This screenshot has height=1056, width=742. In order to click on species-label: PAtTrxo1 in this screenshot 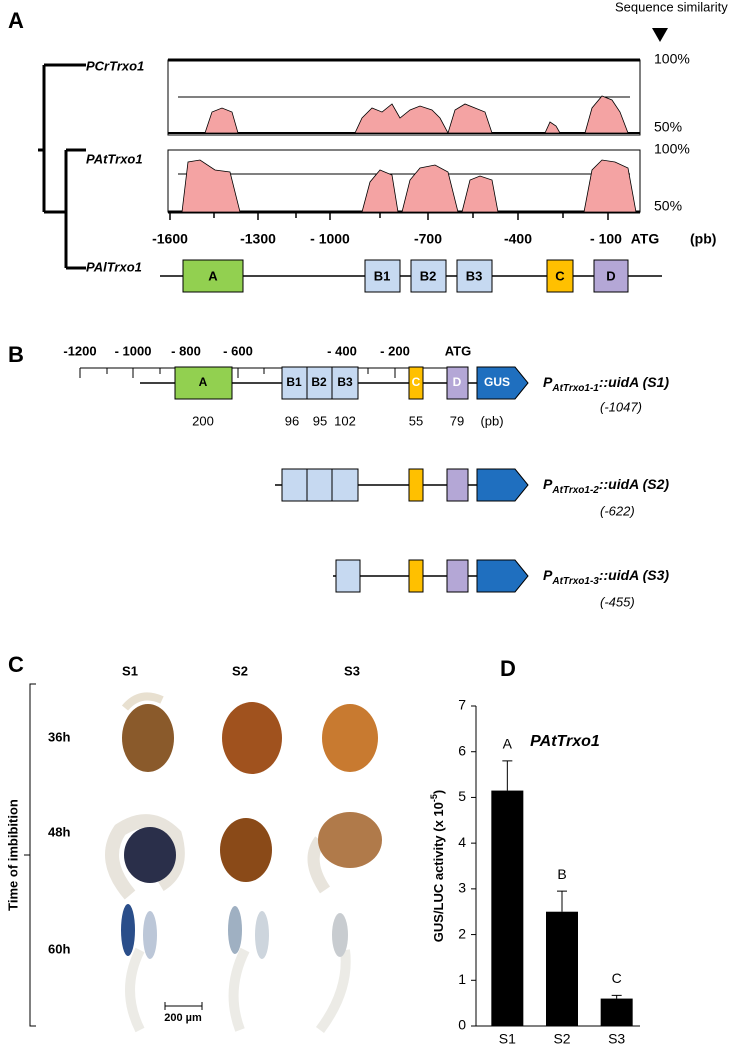, I will do `click(114, 158)`.